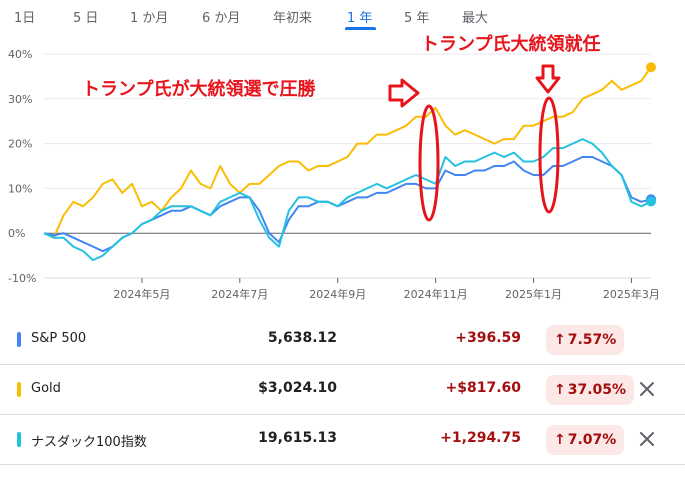  What do you see at coordinates (302, 338) in the screenshot?
I see `instrument-price: 5,638.12` at bounding box center [302, 338].